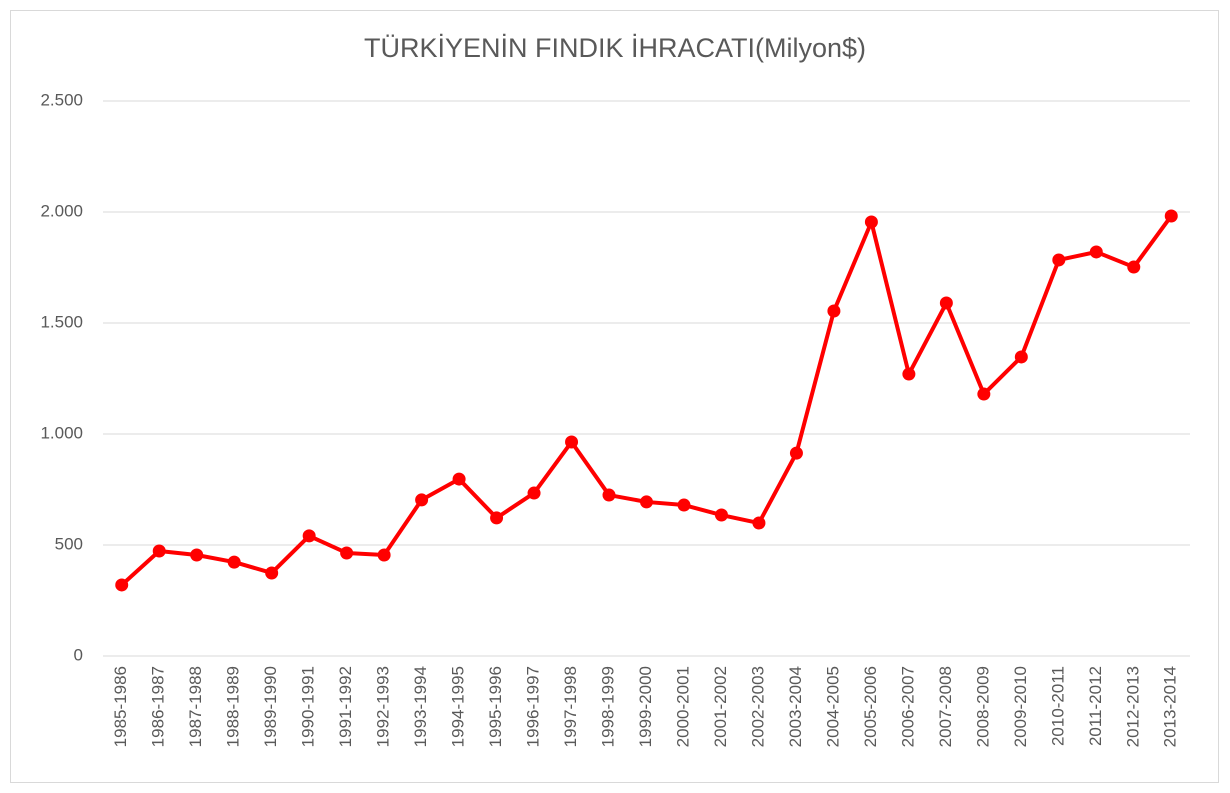  Describe the element at coordinates (907, 706) in the screenshot. I see `x-tick-label: 2006-2007` at that location.